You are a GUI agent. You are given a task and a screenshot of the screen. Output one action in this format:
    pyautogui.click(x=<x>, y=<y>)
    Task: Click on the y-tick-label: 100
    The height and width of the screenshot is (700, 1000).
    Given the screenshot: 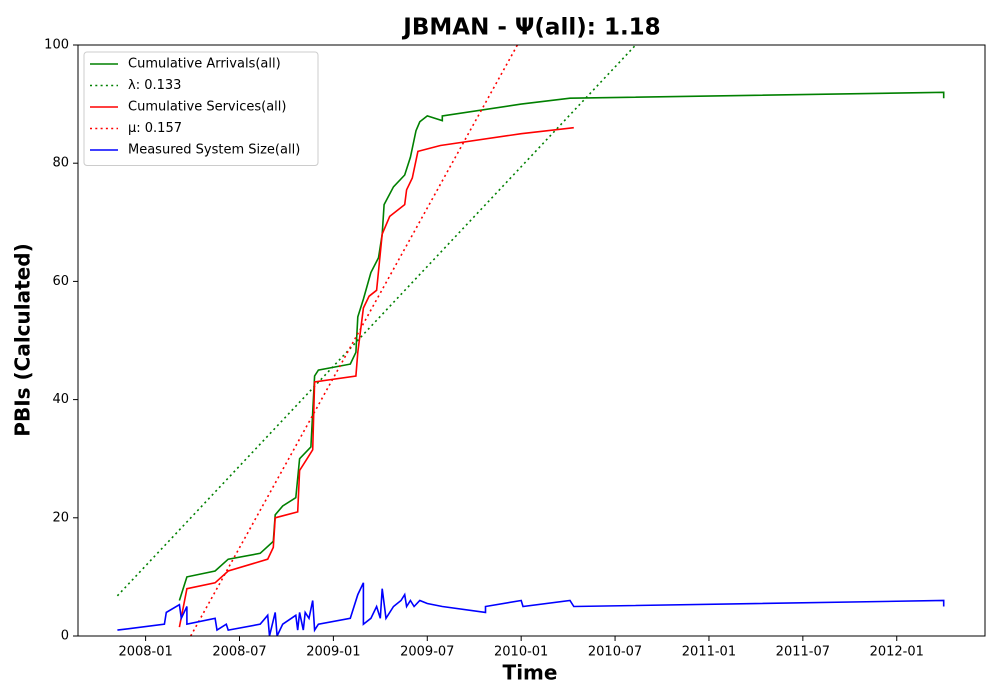 What is the action you would take?
    pyautogui.click(x=56, y=45)
    